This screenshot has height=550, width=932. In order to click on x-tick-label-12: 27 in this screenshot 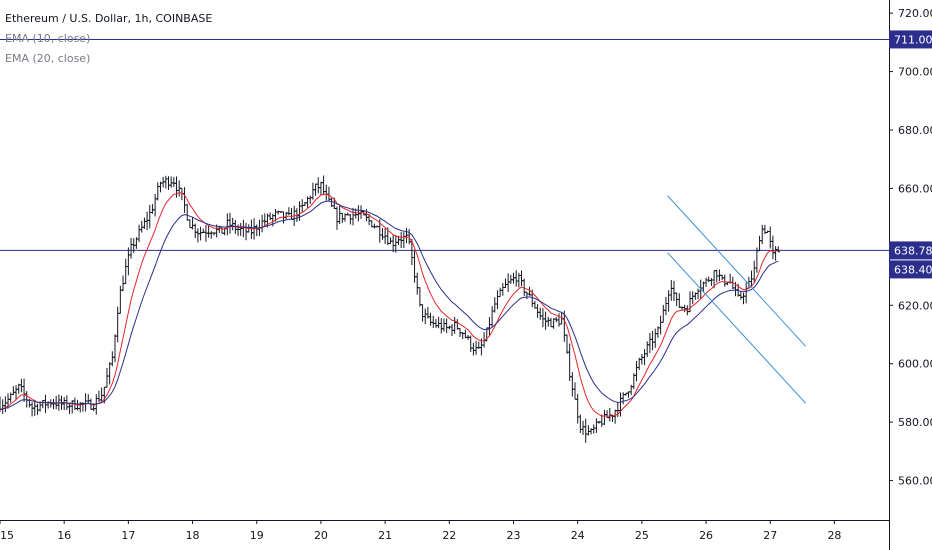, I will do `click(770, 535)`.